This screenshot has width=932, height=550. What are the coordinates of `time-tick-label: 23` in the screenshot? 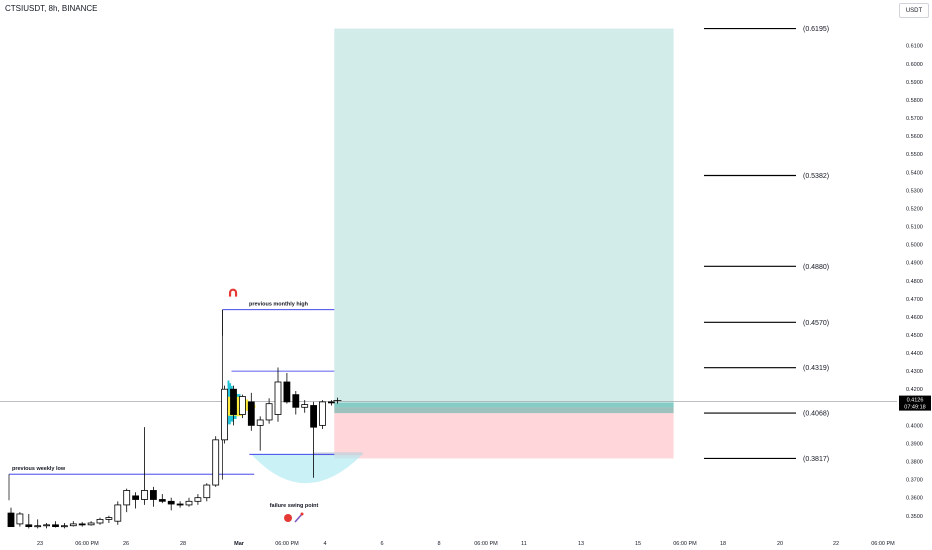 It's located at (40, 544).